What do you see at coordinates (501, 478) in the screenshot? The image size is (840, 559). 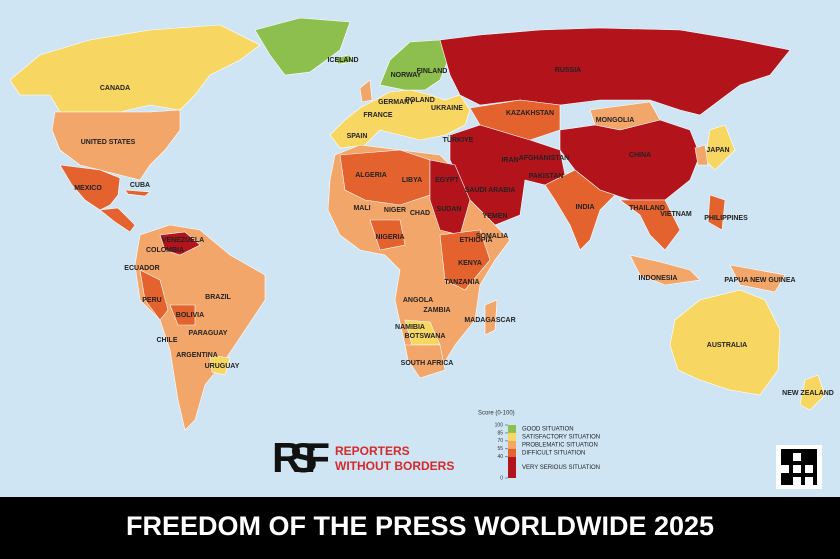 I see `legend-tick-label: 0` at bounding box center [501, 478].